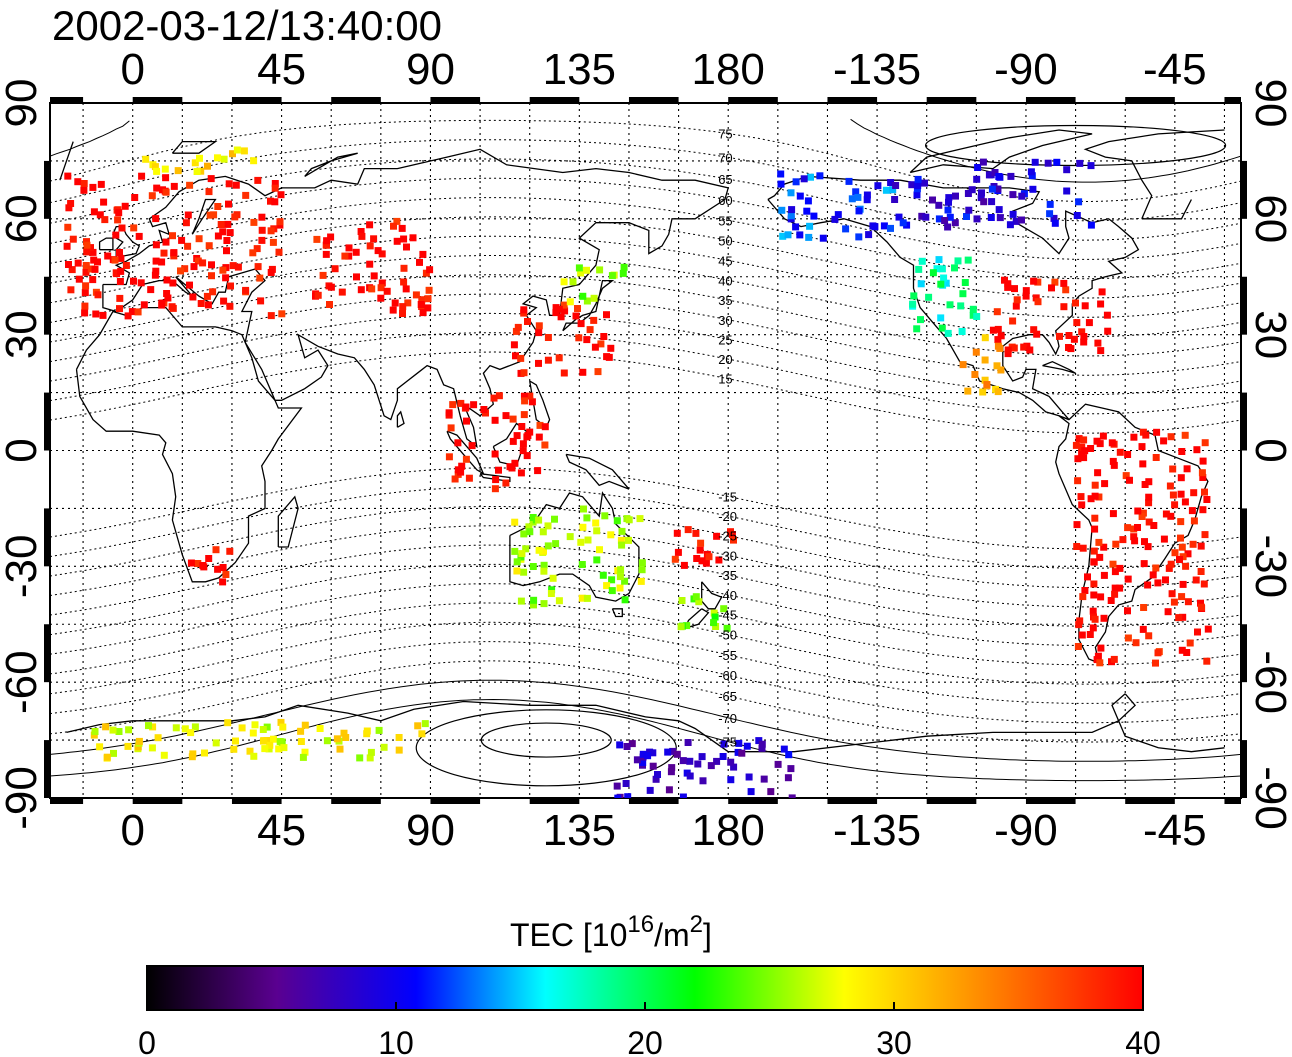  I want to click on right-lat-tick-label: 30, so click(1269, 334).